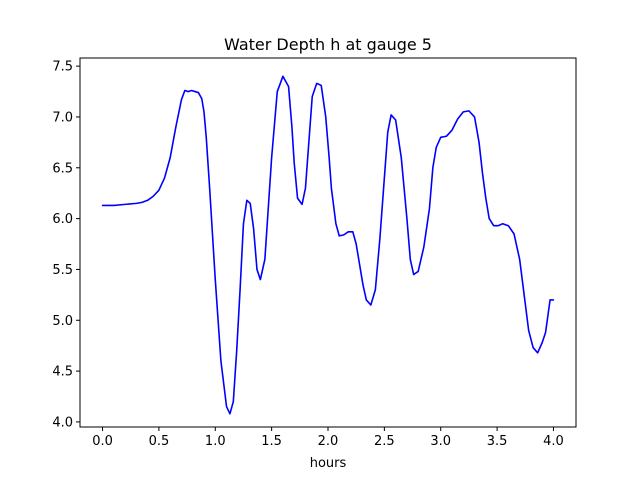 The image size is (640, 480). I want to click on y-tick-label-1: 4.5, so click(62, 372).